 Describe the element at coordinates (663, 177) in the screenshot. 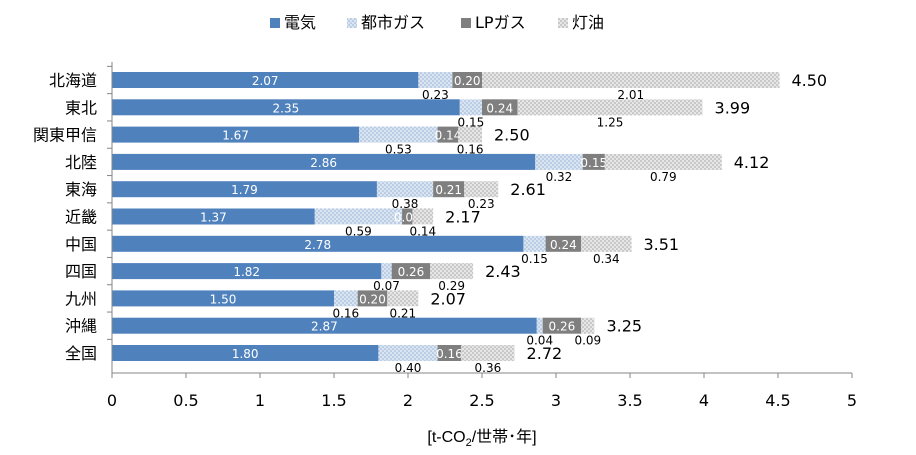

I see `data-label-kerosene: 0.79` at that location.